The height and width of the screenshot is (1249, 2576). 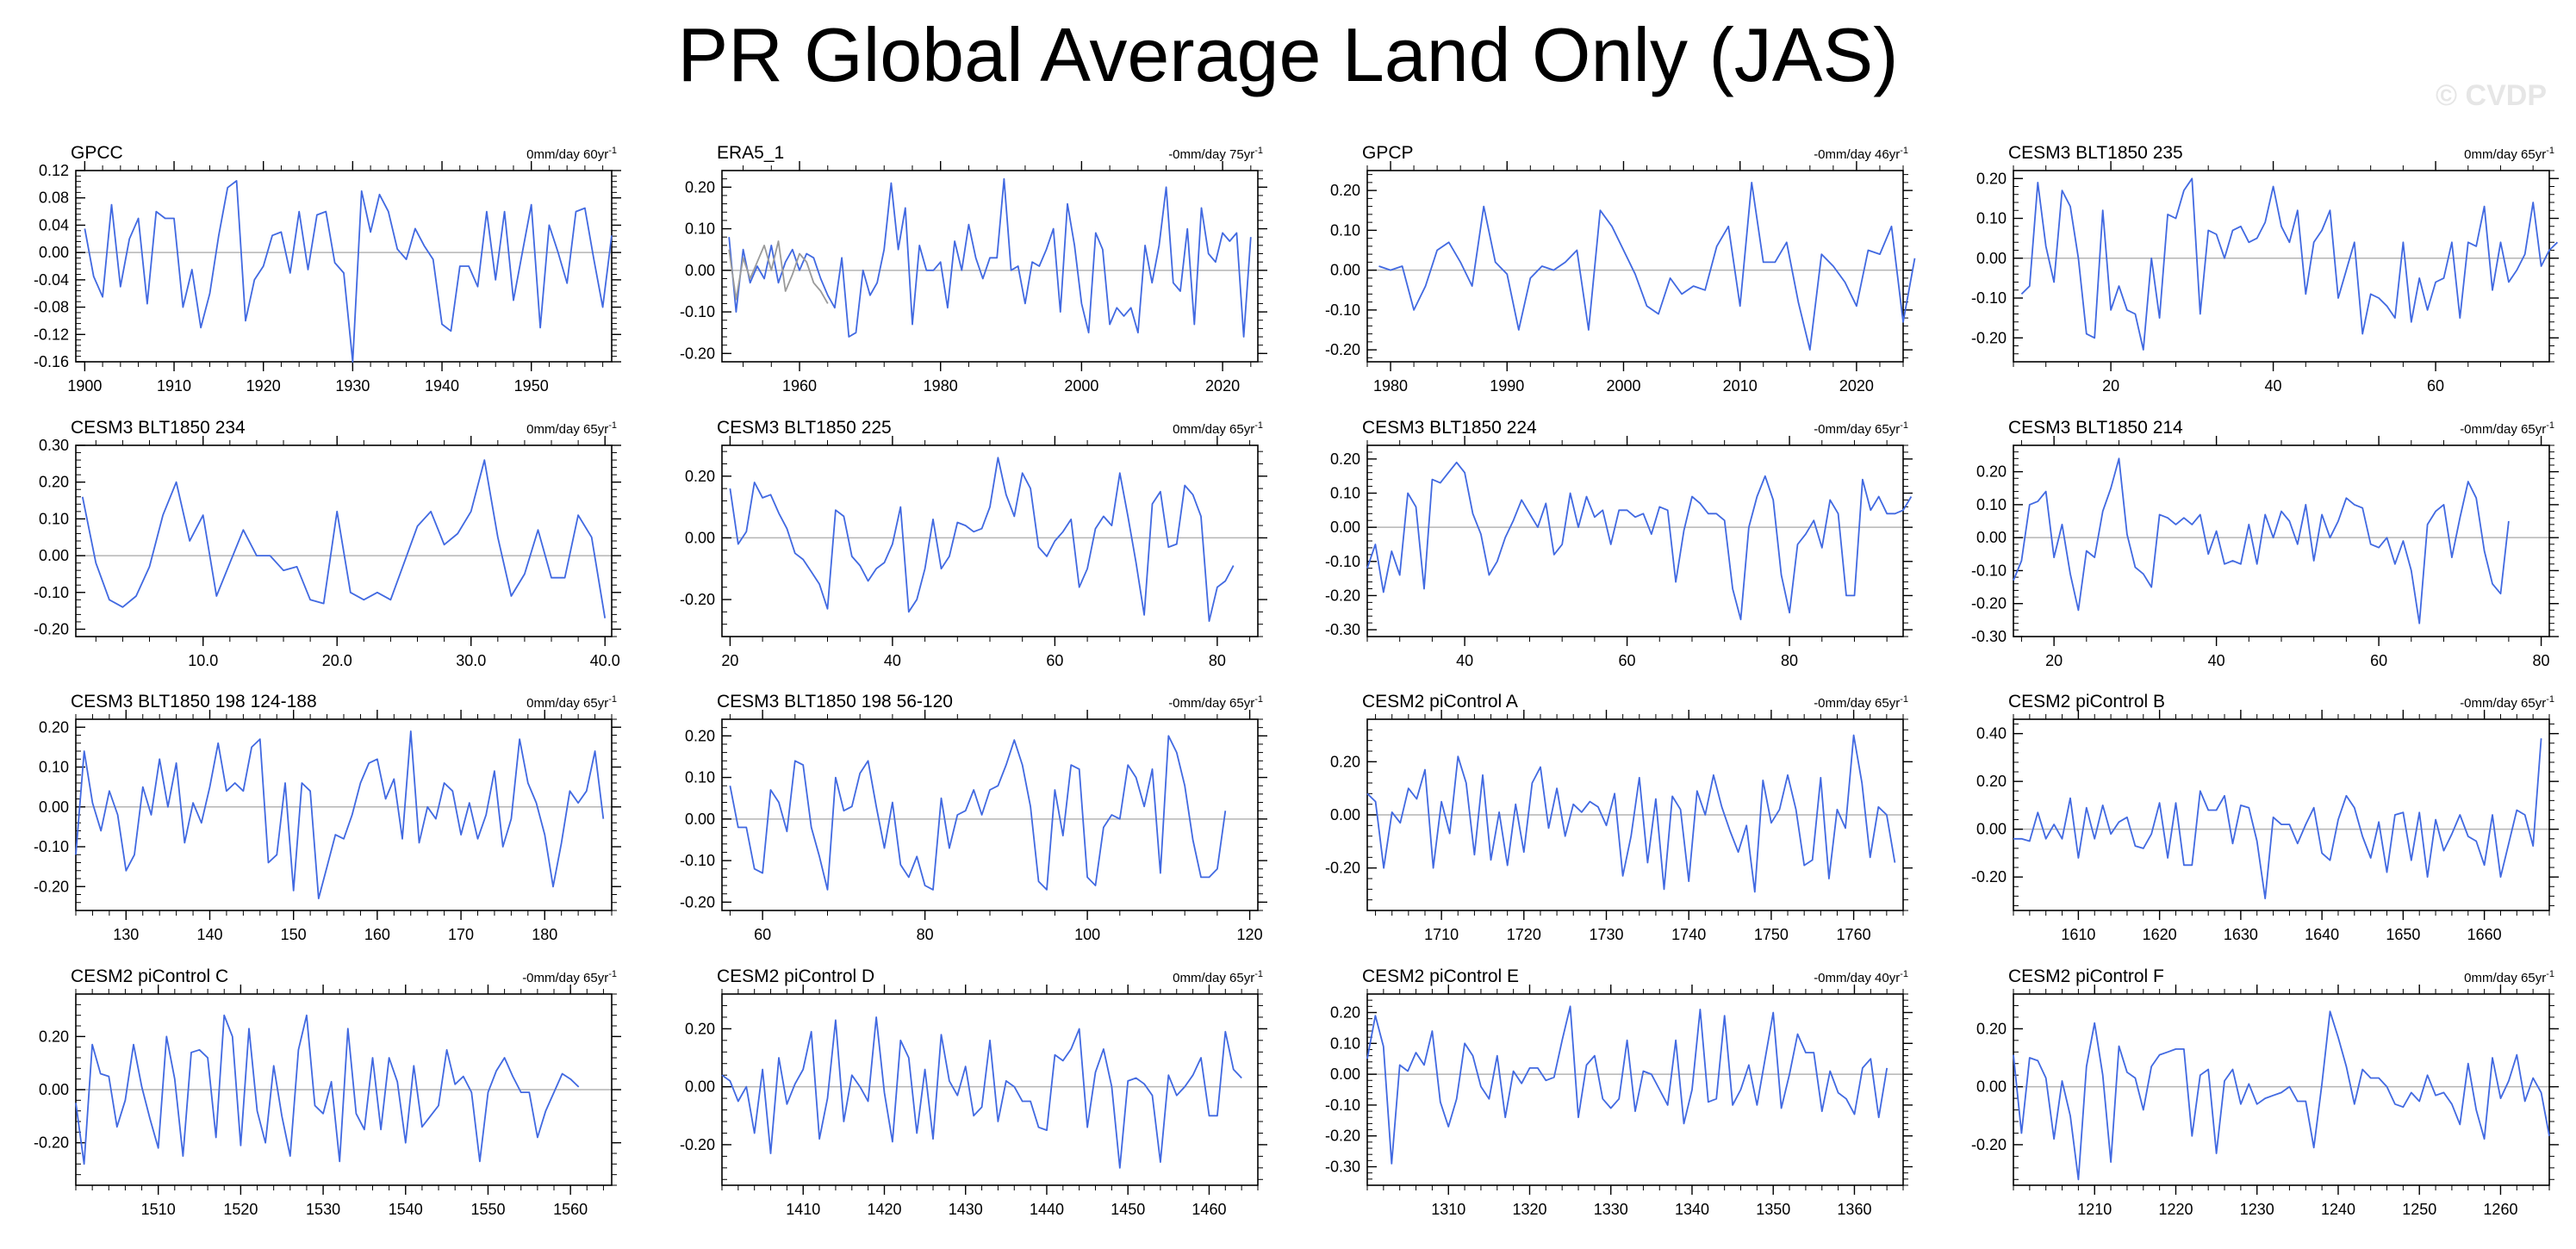 What do you see at coordinates (2095, 428) in the screenshot?
I see `panel-title: CESM3 BLT1850 214` at bounding box center [2095, 428].